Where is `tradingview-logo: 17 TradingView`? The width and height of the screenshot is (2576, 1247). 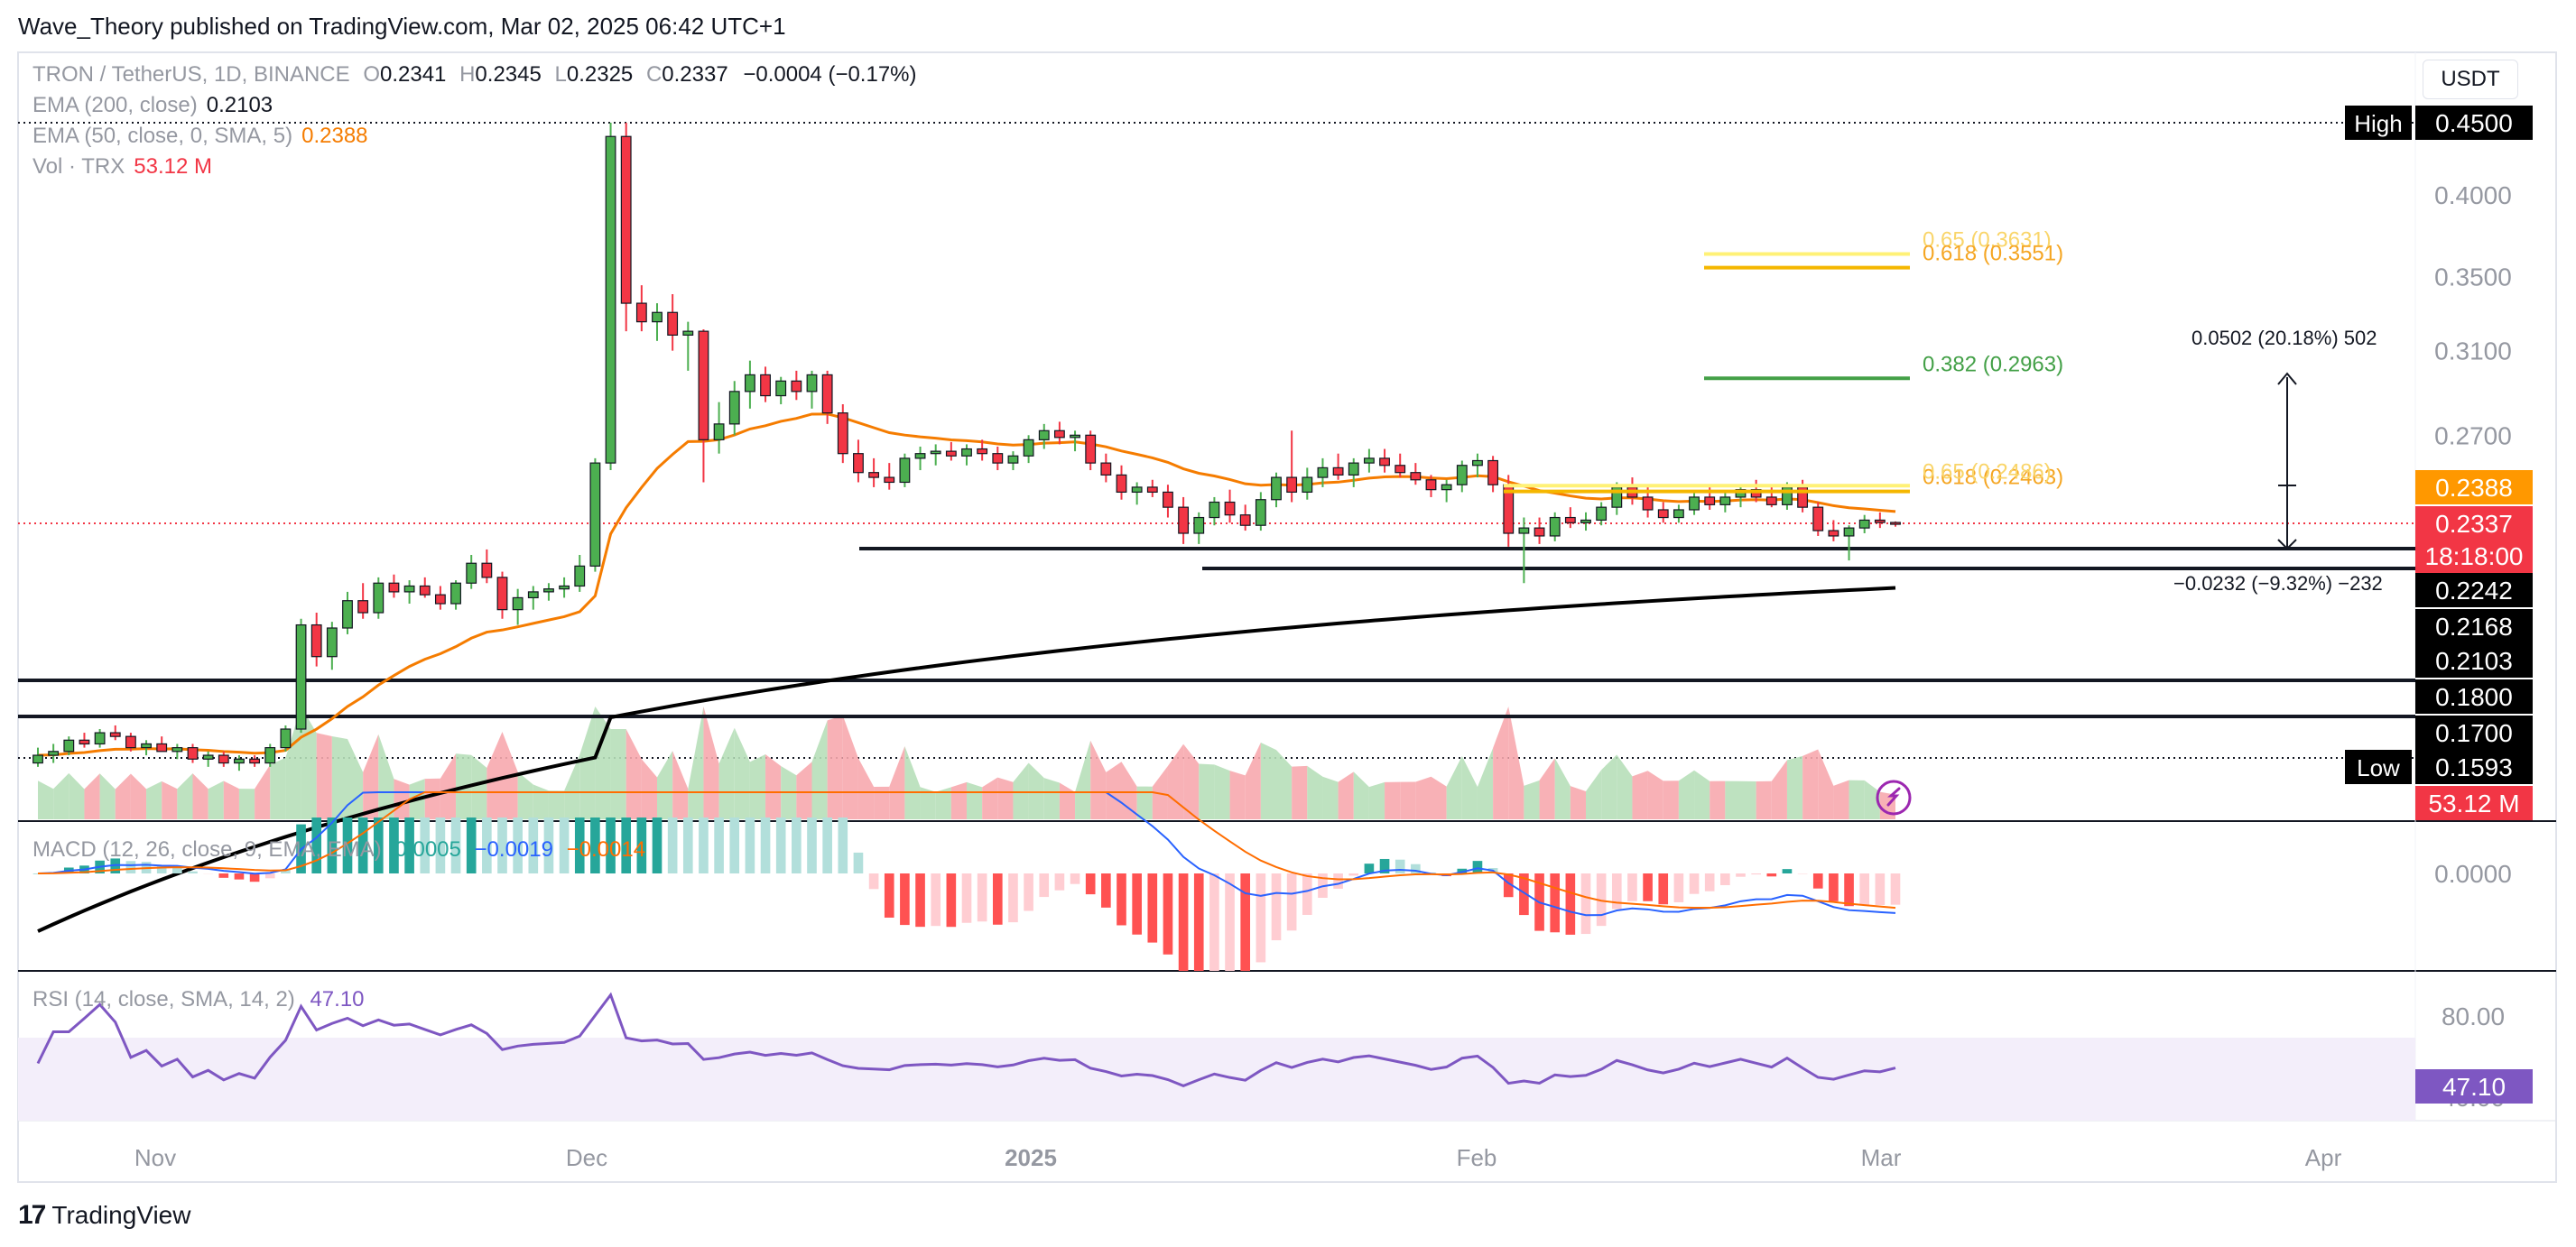 tradingview-logo: 17 TradingView is located at coordinates (104, 1215).